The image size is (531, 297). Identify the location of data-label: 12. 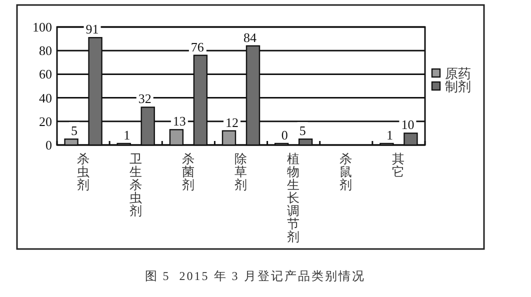
(232, 122).